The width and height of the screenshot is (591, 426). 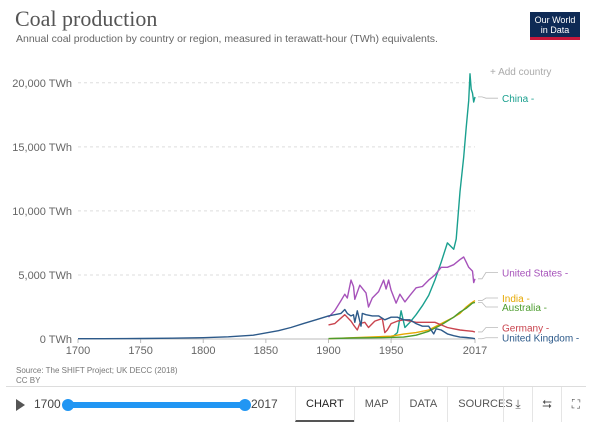 I want to click on fullscreen-icon: ⛶, so click(x=575, y=404).